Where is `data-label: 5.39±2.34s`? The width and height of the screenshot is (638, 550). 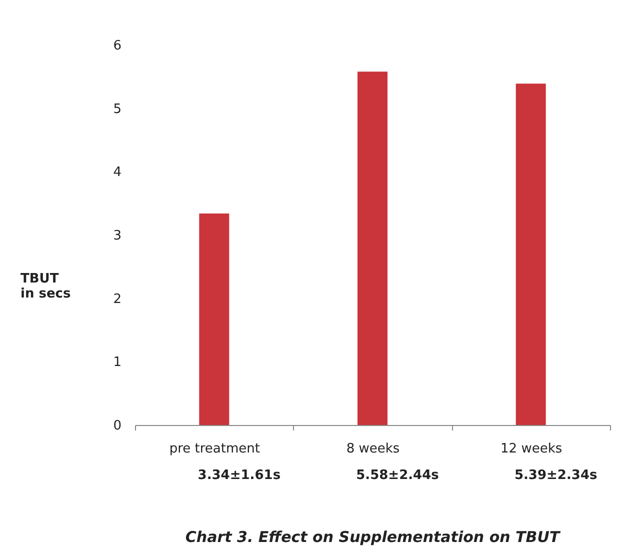 data-label: 5.39±2.34s is located at coordinates (556, 475).